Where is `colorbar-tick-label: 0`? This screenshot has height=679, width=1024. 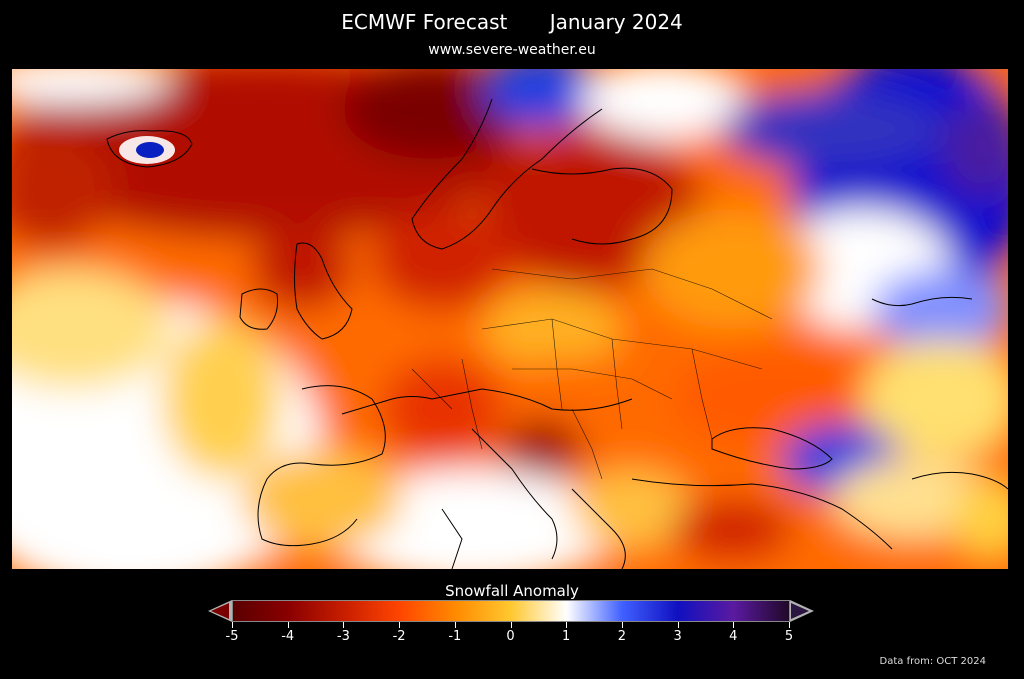
colorbar-tick-label: 0 is located at coordinates (510, 636).